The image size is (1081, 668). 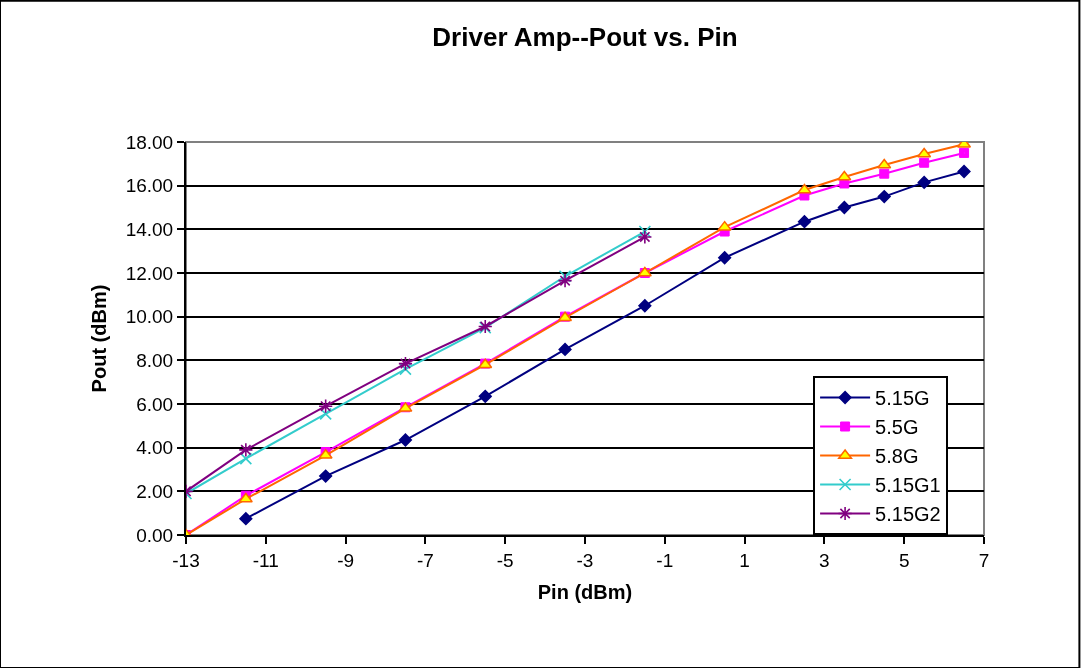 I want to click on x-tick-label: -9, so click(x=346, y=560).